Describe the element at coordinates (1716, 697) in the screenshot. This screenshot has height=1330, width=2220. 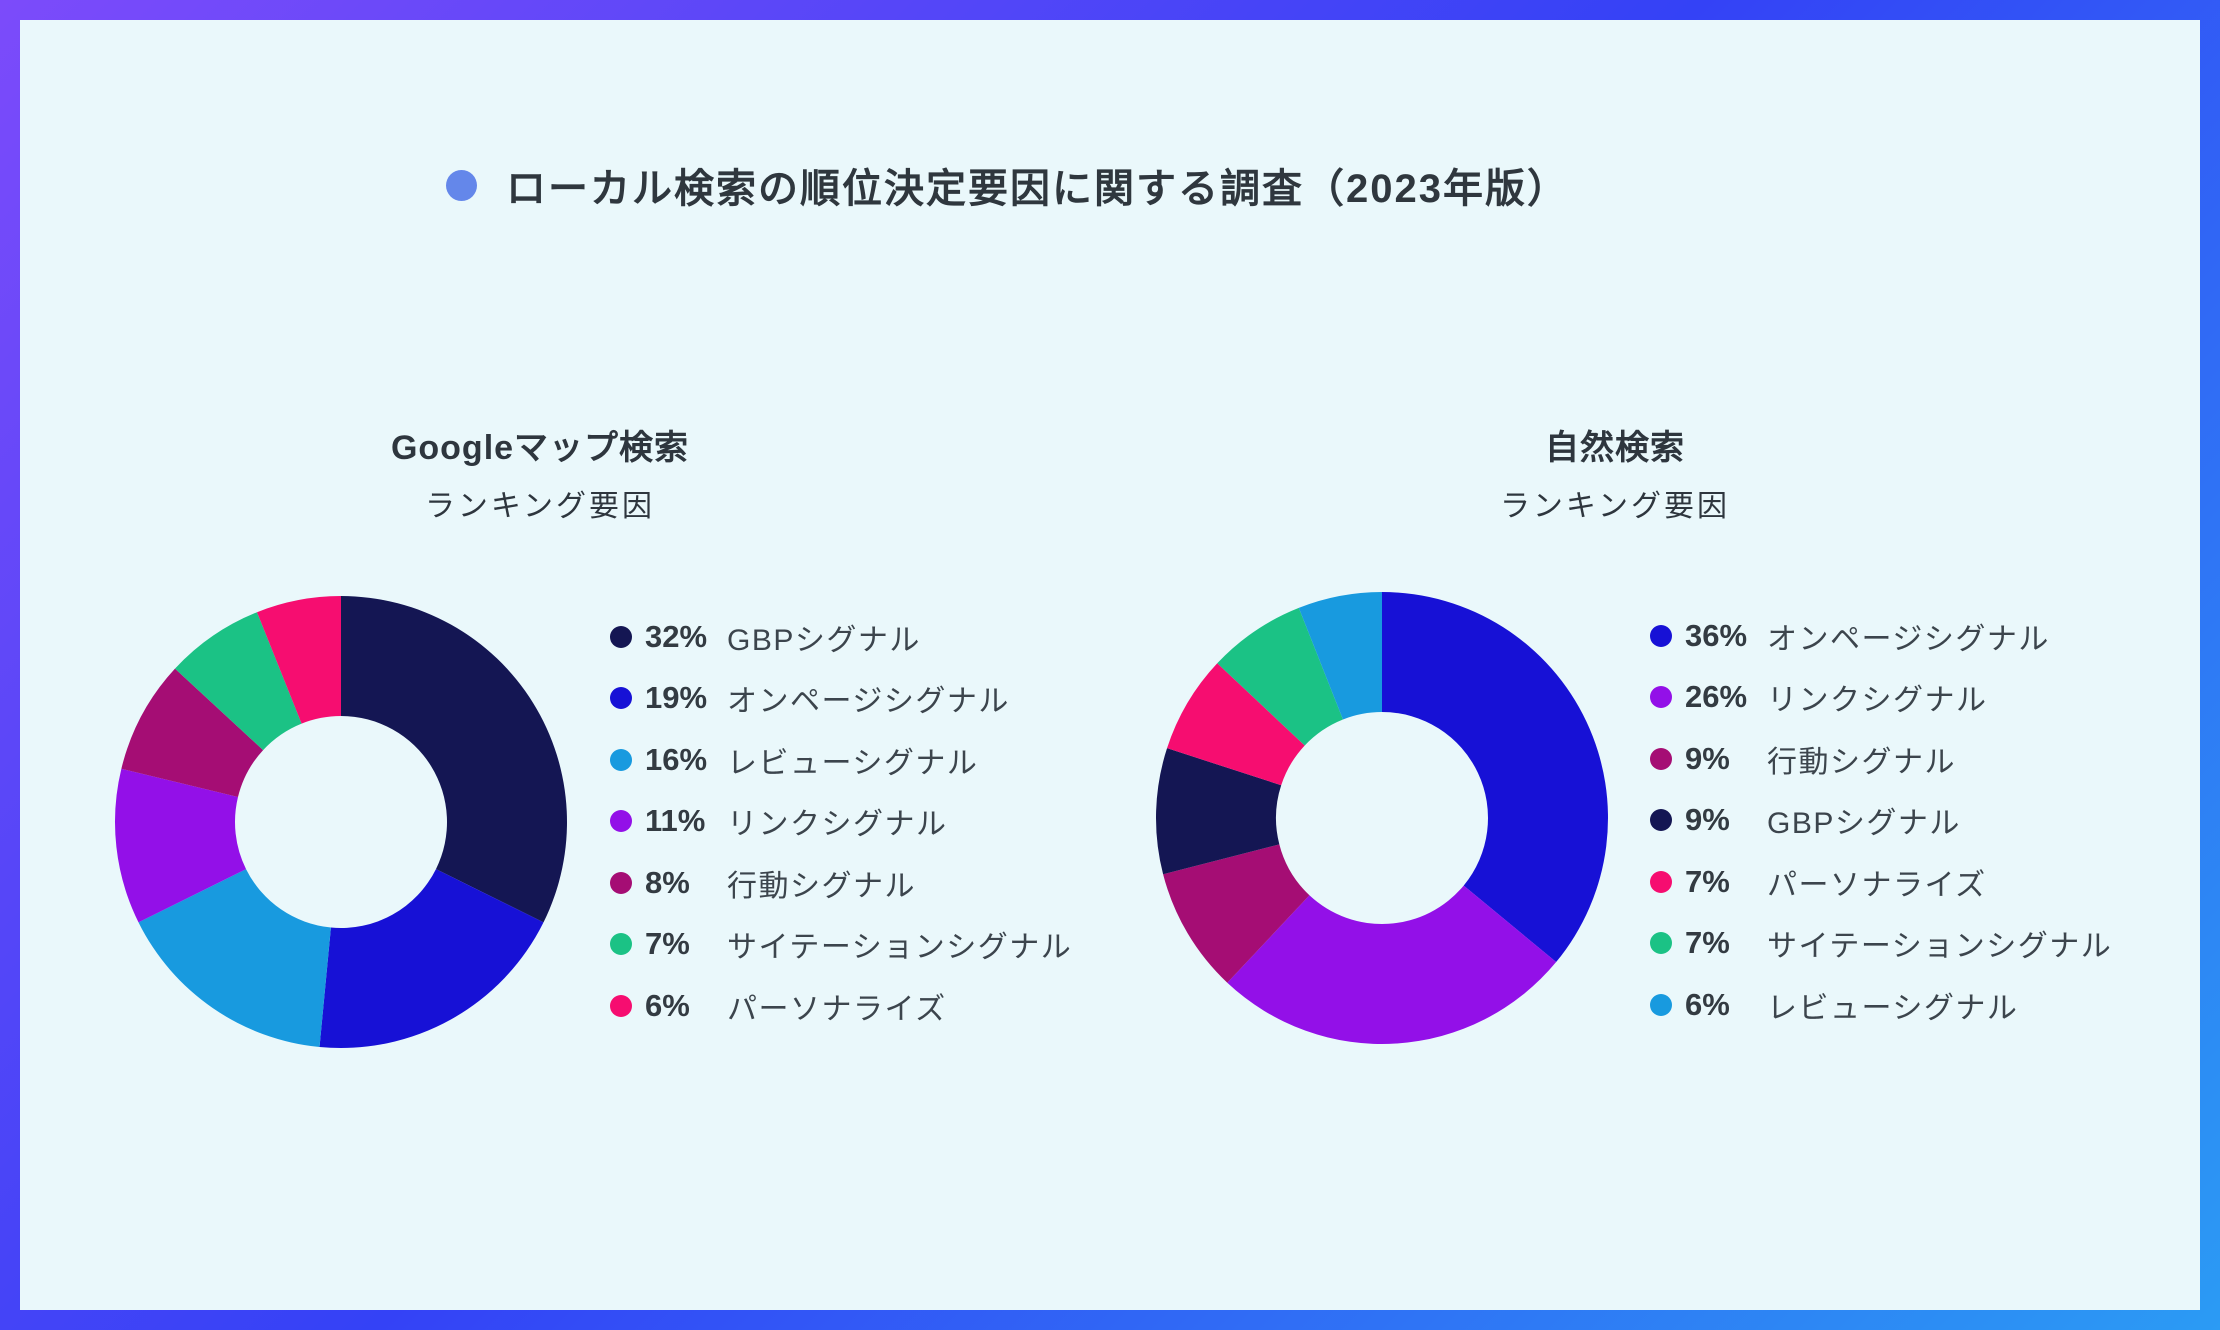
I see `legend-percent: 26%` at that location.